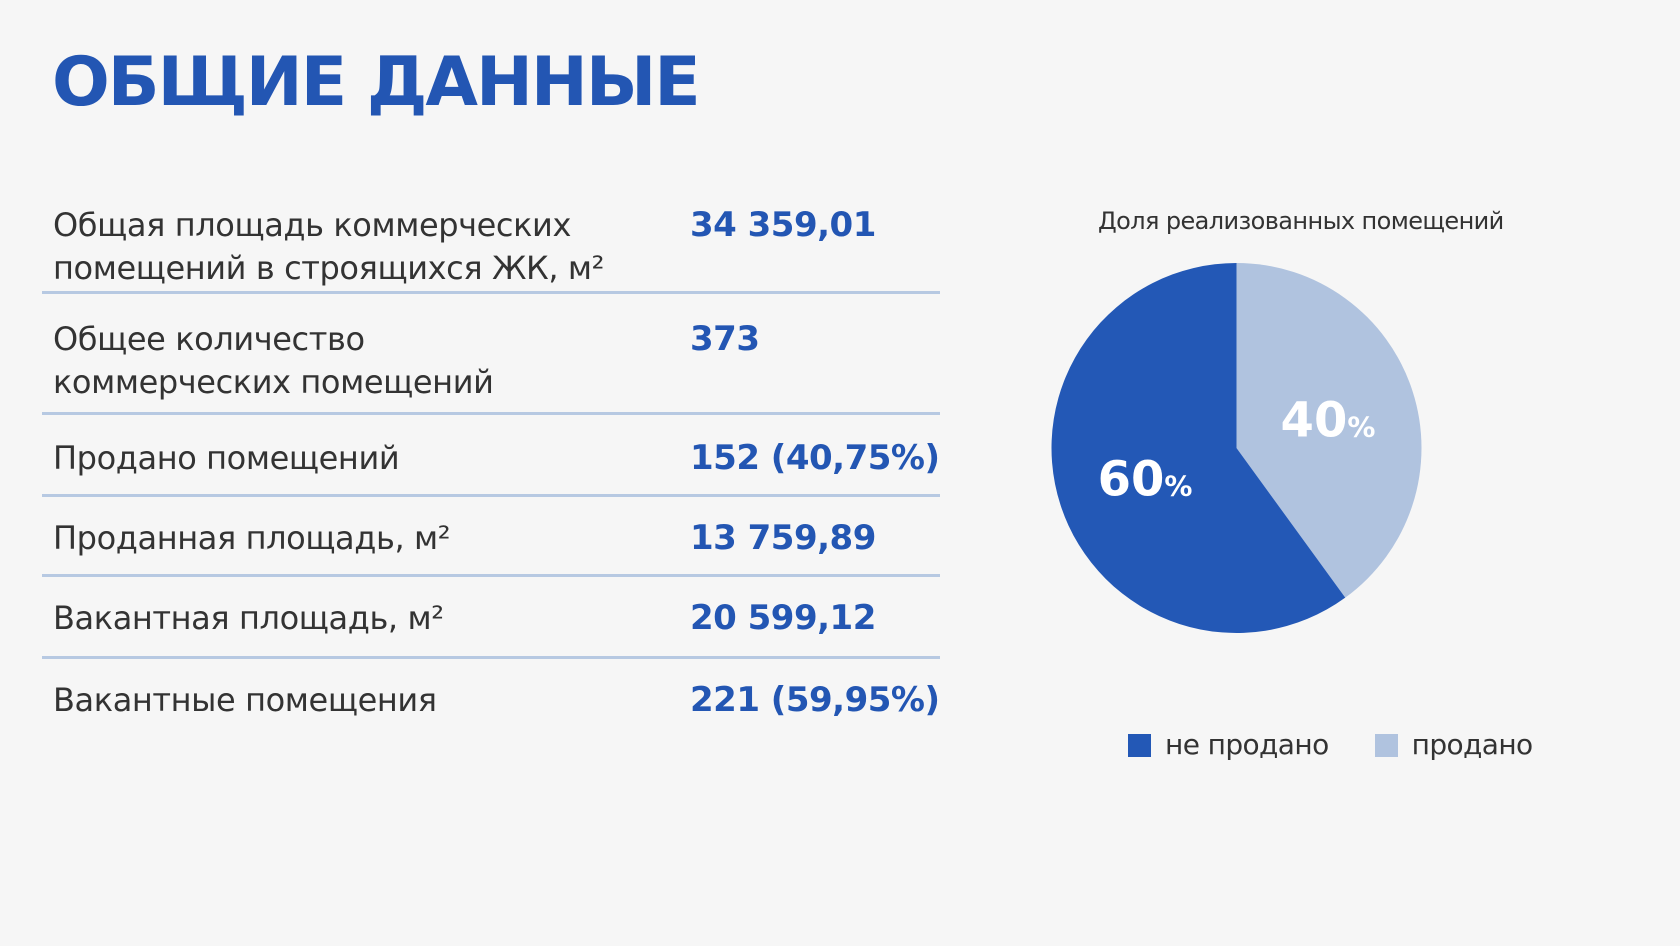  What do you see at coordinates (491, 699) in the screenshot?
I see `stat-row-vacant-count: Вакантные помещения 221 (59,95%)` at bounding box center [491, 699].